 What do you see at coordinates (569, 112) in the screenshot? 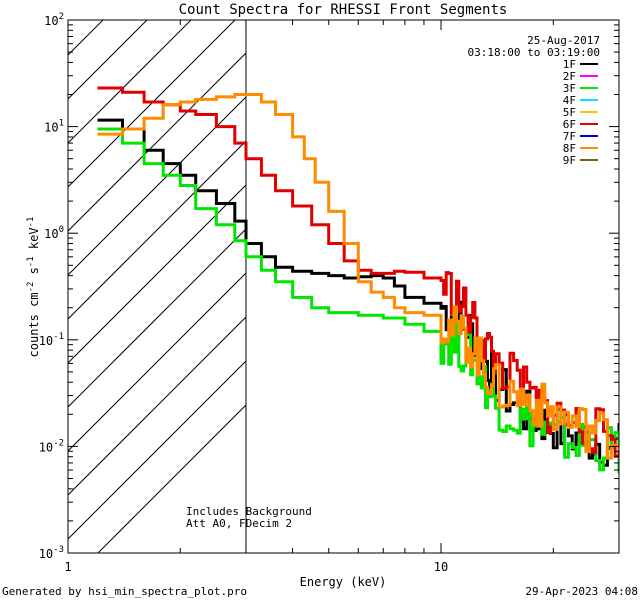
I see `legend-label-5F: 5F` at bounding box center [569, 112].